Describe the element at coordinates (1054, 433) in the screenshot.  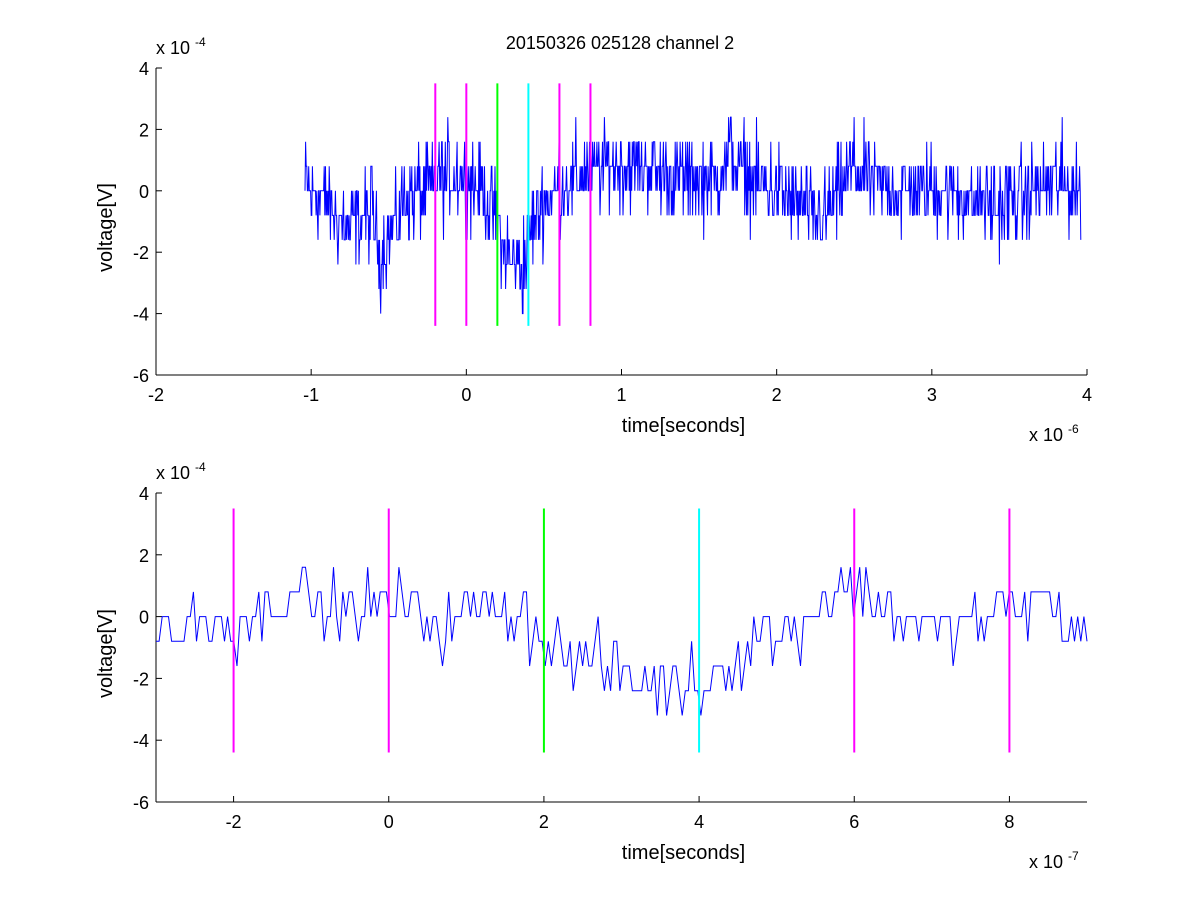
I see `x-exponent-label: x 10 -6` at that location.